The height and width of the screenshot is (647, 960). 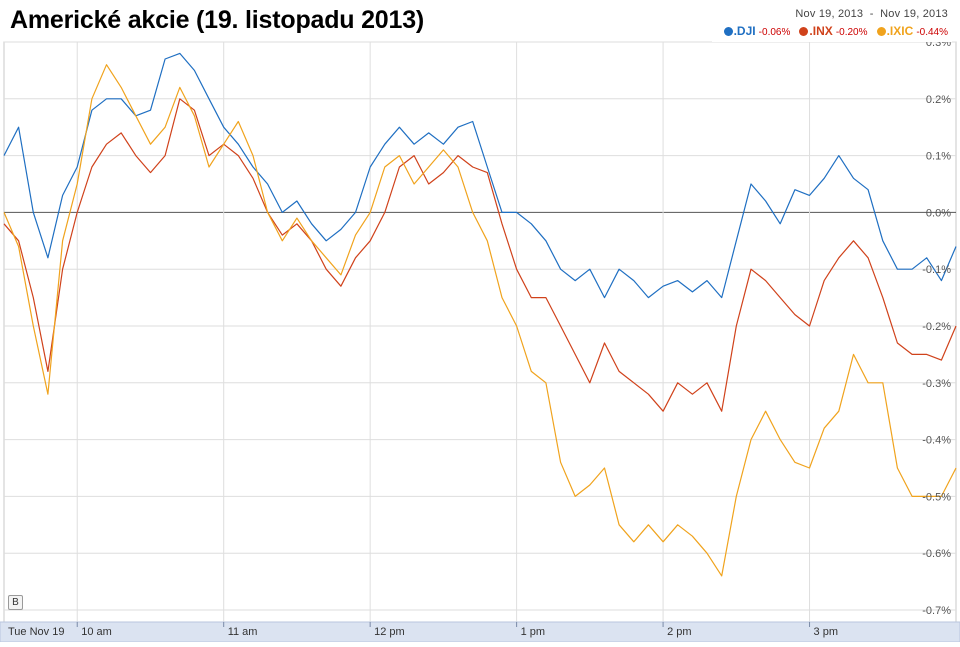 I want to click on legend-items: .DJI -0.06% .INX -0.20% .IXIC -0.44%, so click(x=833, y=31).